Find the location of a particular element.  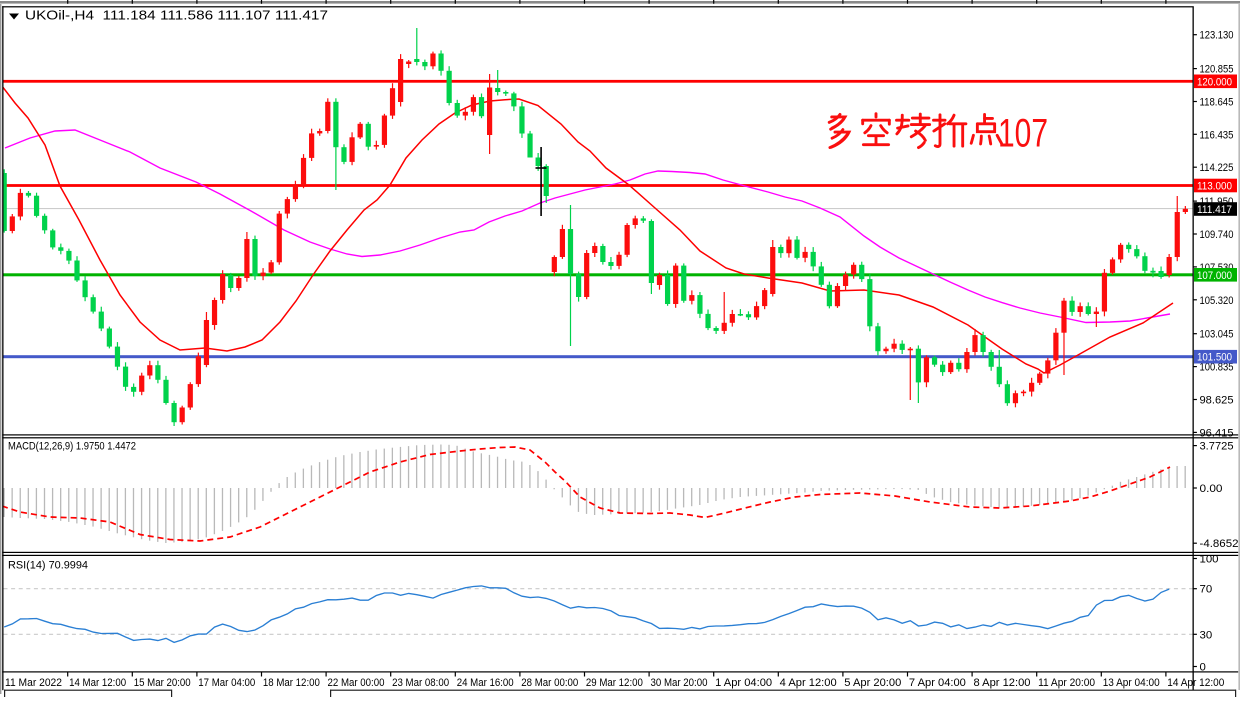

svg-text: 120.855 is located at coordinates (1217, 70).